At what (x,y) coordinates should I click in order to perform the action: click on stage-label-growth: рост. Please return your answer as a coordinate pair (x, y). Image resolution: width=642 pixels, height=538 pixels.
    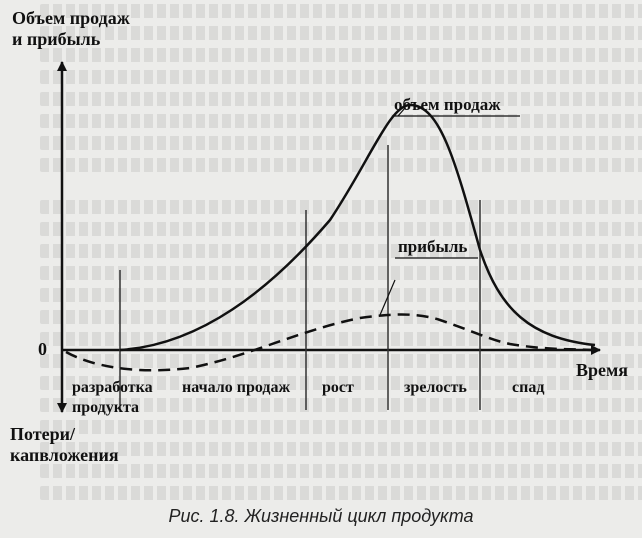
    Looking at the image, I should click on (338, 387).